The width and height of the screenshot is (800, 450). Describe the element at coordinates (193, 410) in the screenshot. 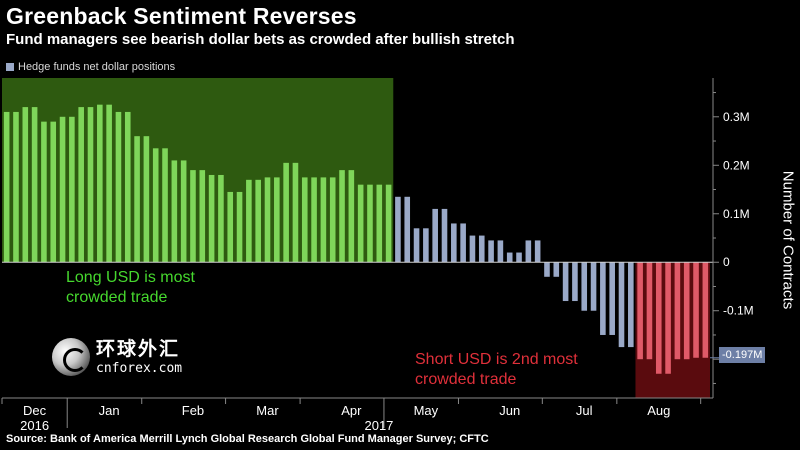

I see `x-tick-label: Feb` at that location.